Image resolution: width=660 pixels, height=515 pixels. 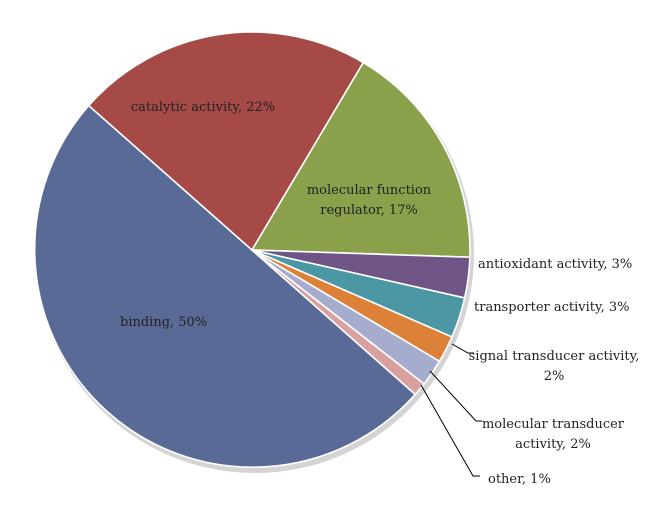 I want to click on slice-label-1: catalytic activity, 22%, so click(x=203, y=107).